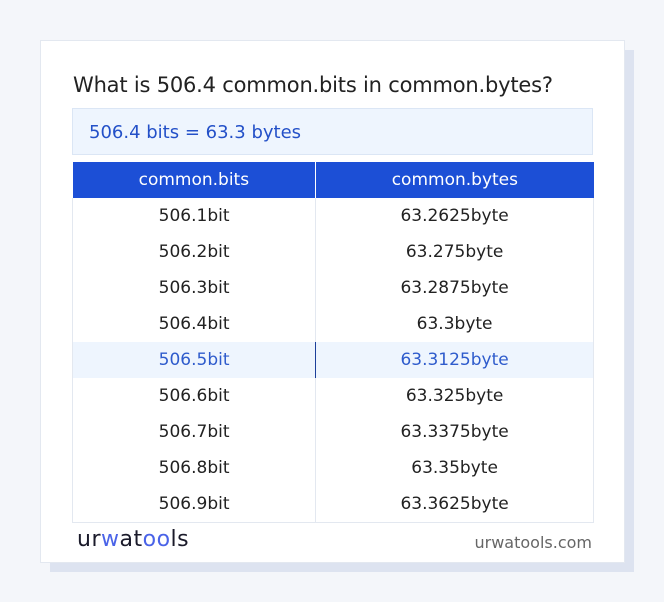 The width and height of the screenshot is (664, 602). What do you see at coordinates (133, 539) in the screenshot?
I see `urwatools-logo: urwatools` at bounding box center [133, 539].